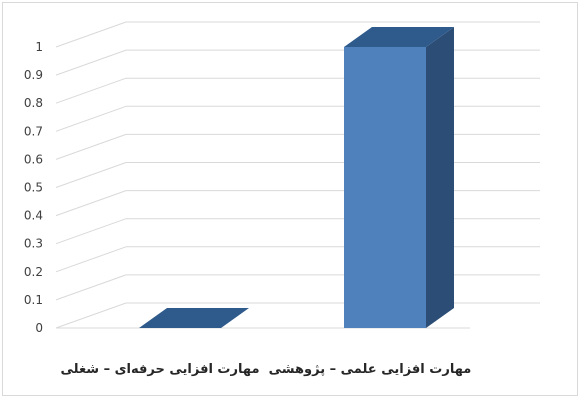 Image resolution: width=582 pixels, height=400 pixels. Describe the element at coordinates (33, 103) in the screenshot. I see `y-tick-label: 0.8` at that location.